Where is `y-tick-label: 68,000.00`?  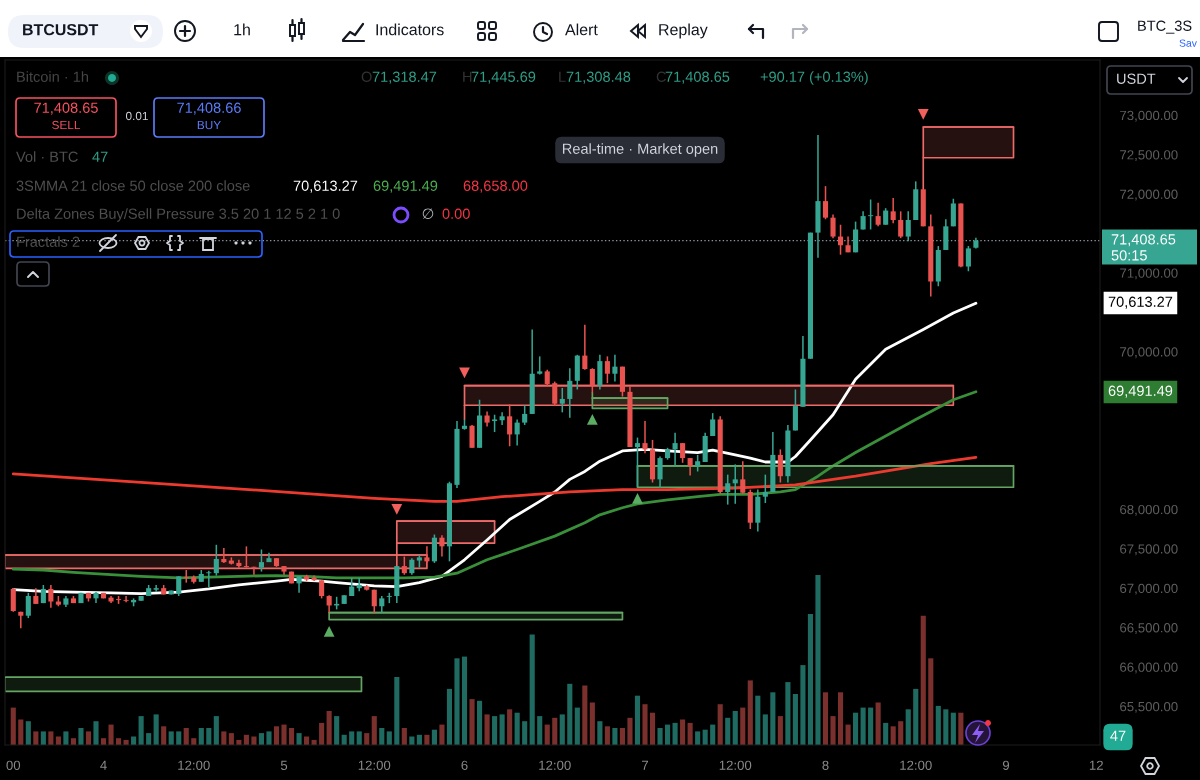 y-tick-label: 68,000.00 is located at coordinates (1149, 510).